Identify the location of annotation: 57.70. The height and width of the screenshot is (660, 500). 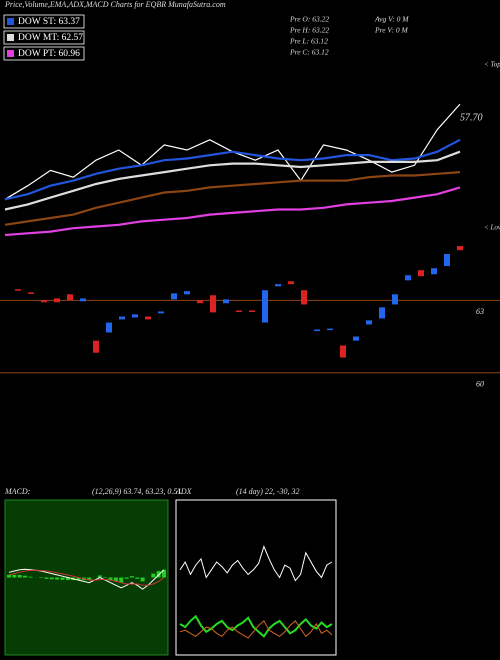
(471, 117).